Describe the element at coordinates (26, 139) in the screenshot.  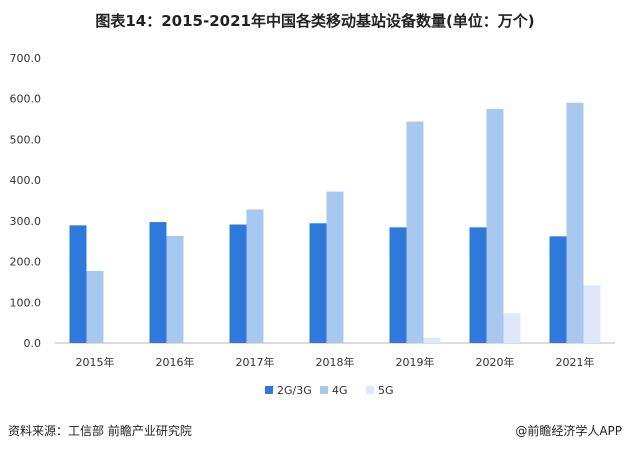
I see `y-tick-label: 500.0` at that location.